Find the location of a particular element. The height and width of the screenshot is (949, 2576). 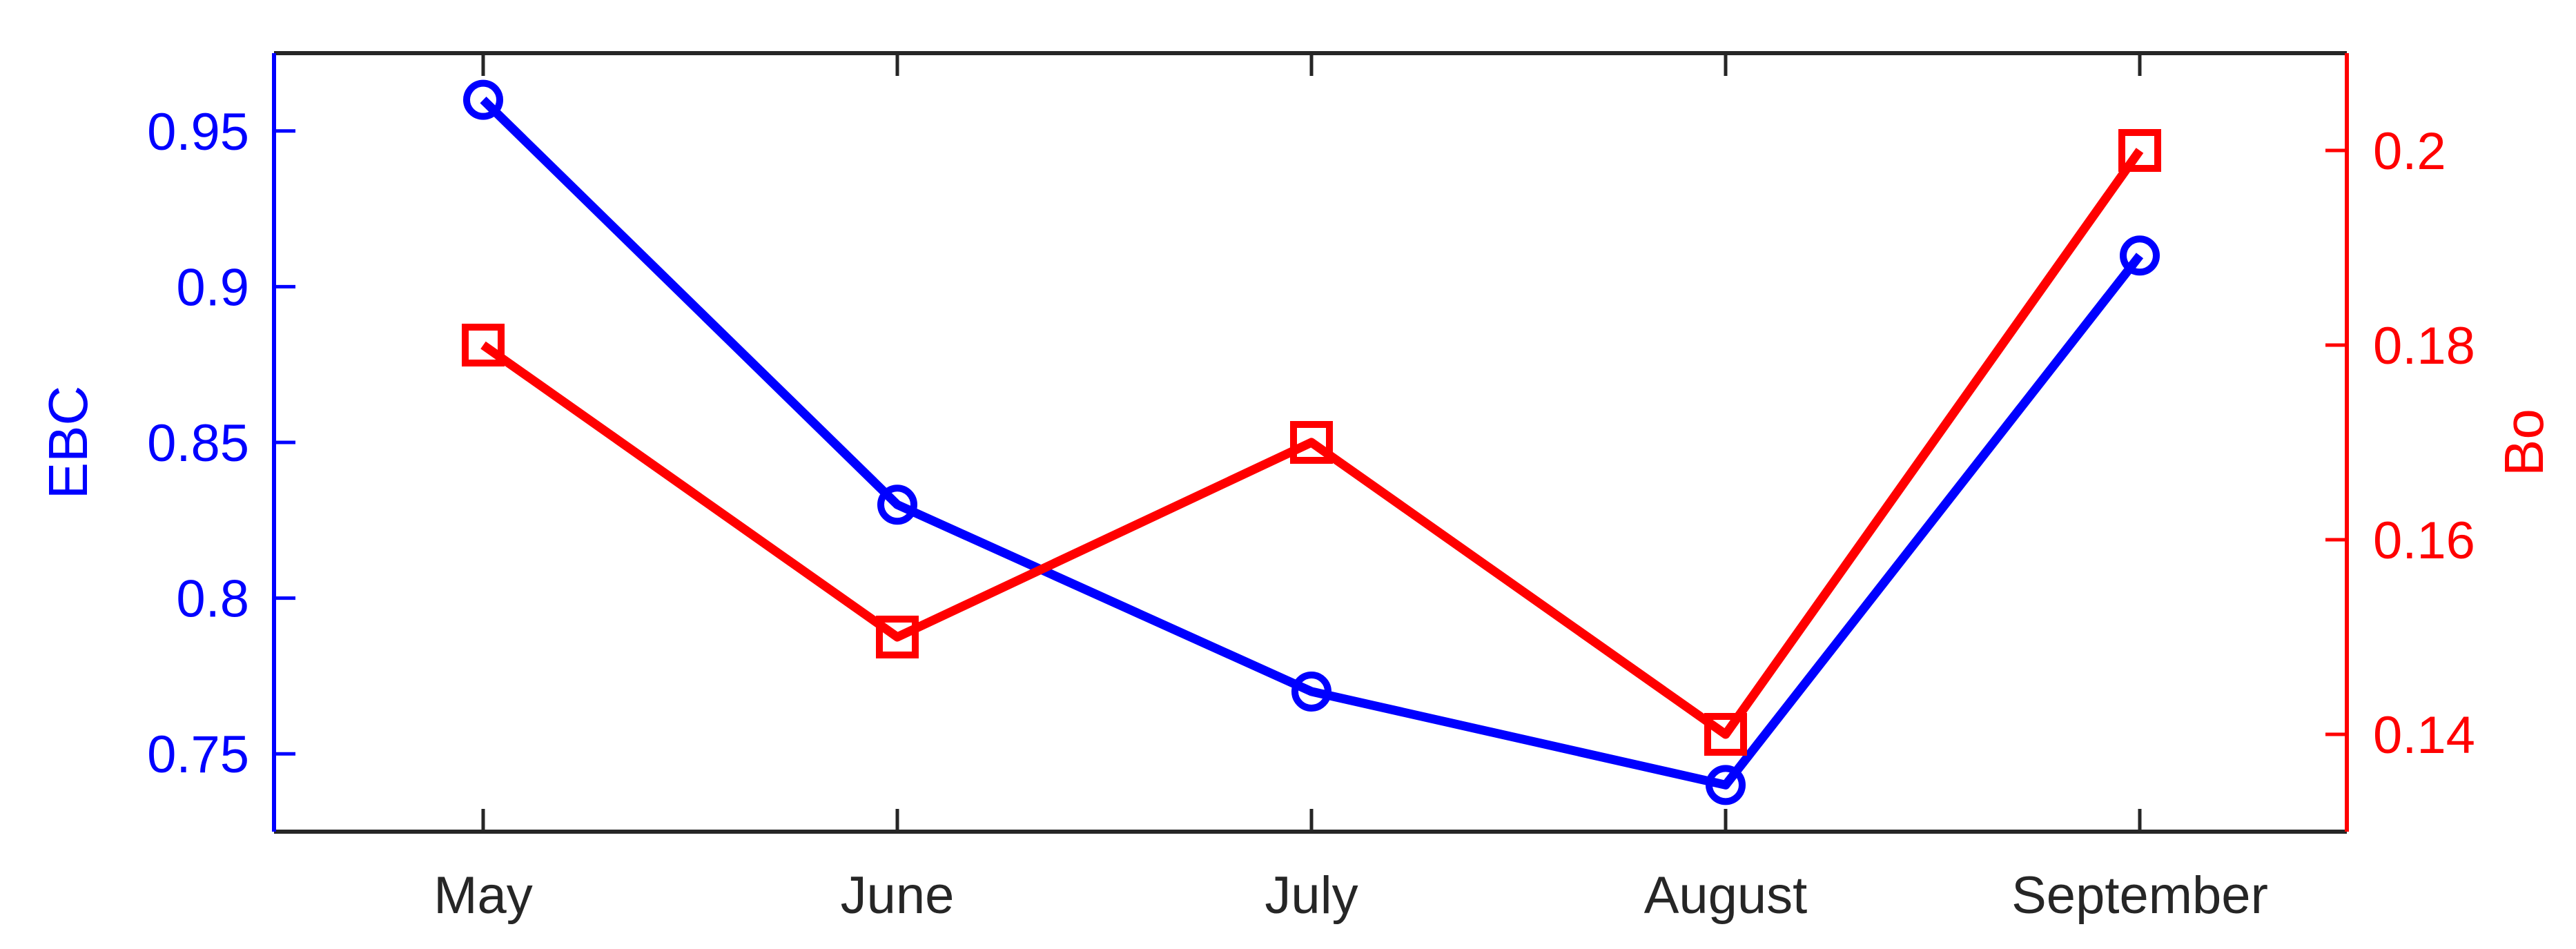

left-axis-tick-label: 0.75 is located at coordinates (198, 754).